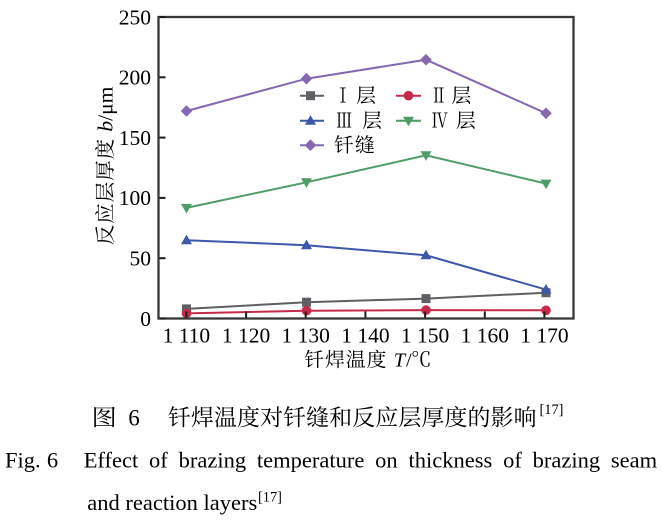 Image resolution: width=663 pixels, height=527 pixels. What do you see at coordinates (187, 336) in the screenshot?
I see `svg-text: 1 110` at bounding box center [187, 336].